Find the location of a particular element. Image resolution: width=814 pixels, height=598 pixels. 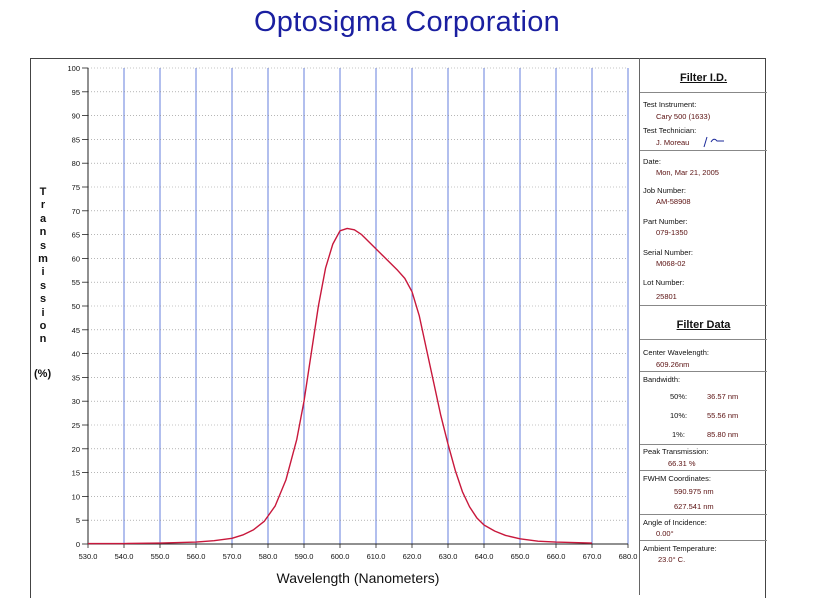

y-tick-label: 60 is located at coordinates (76, 258).